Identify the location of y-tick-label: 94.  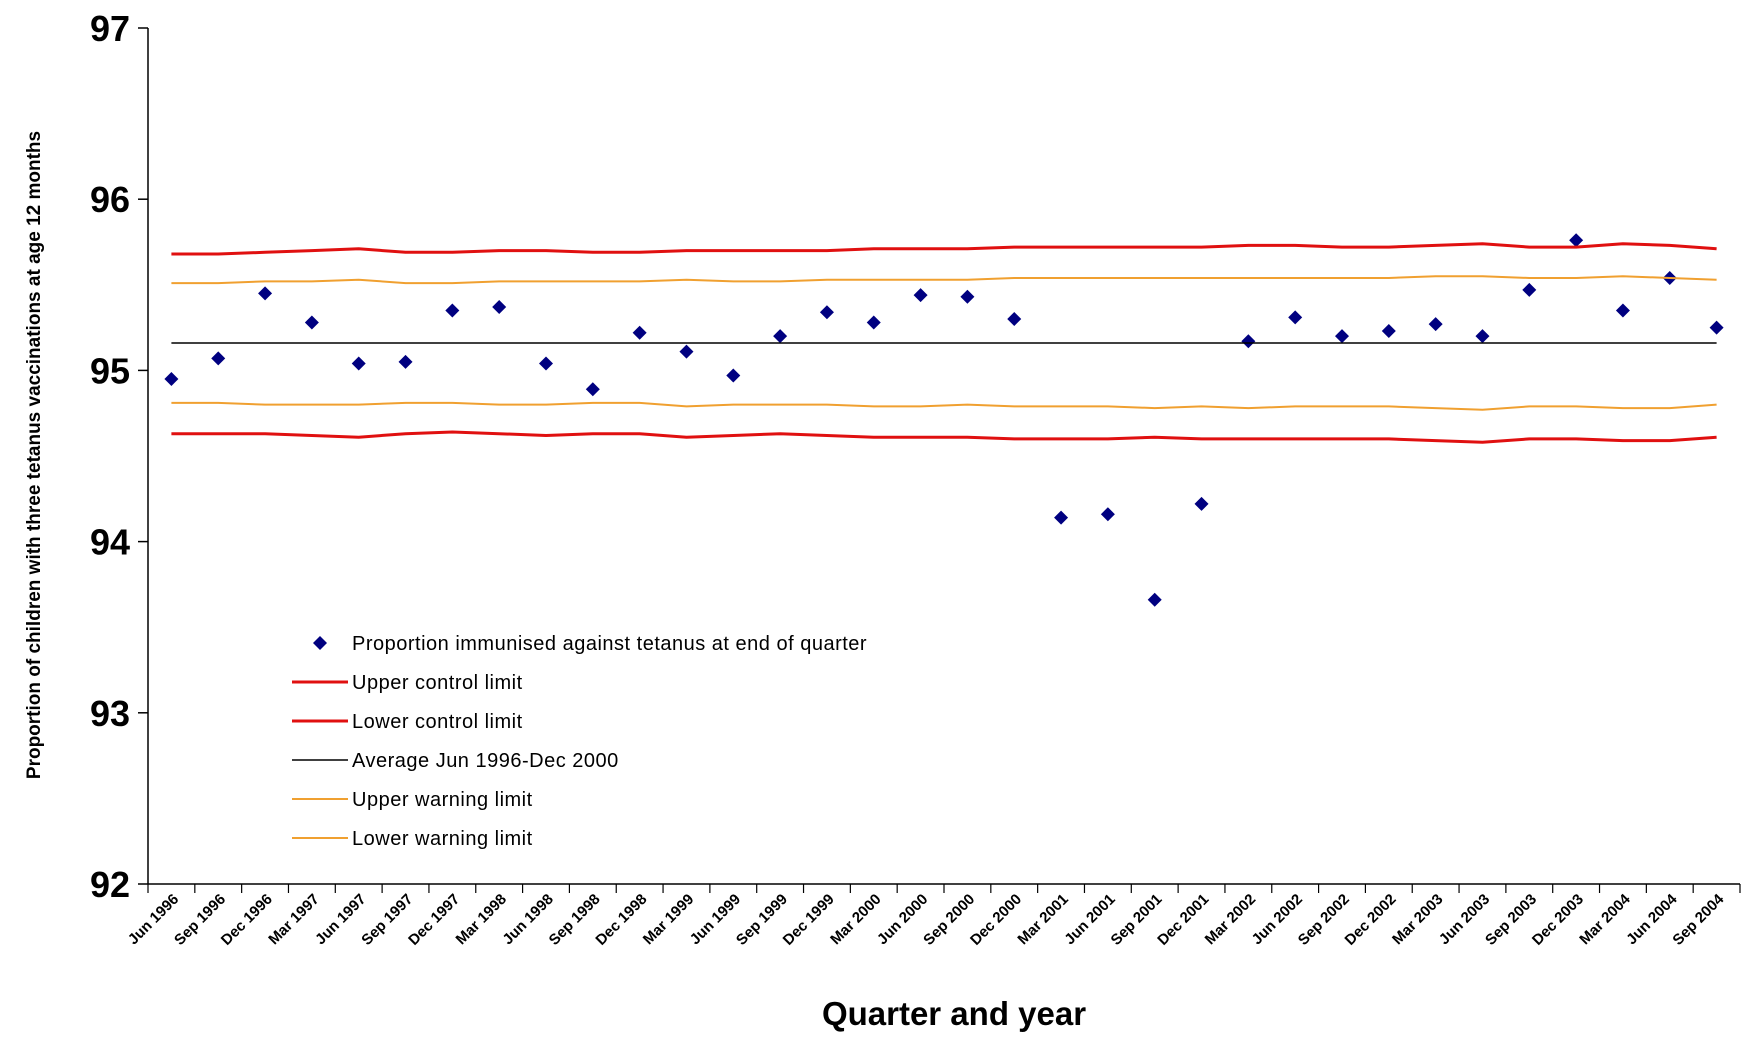
(110, 542).